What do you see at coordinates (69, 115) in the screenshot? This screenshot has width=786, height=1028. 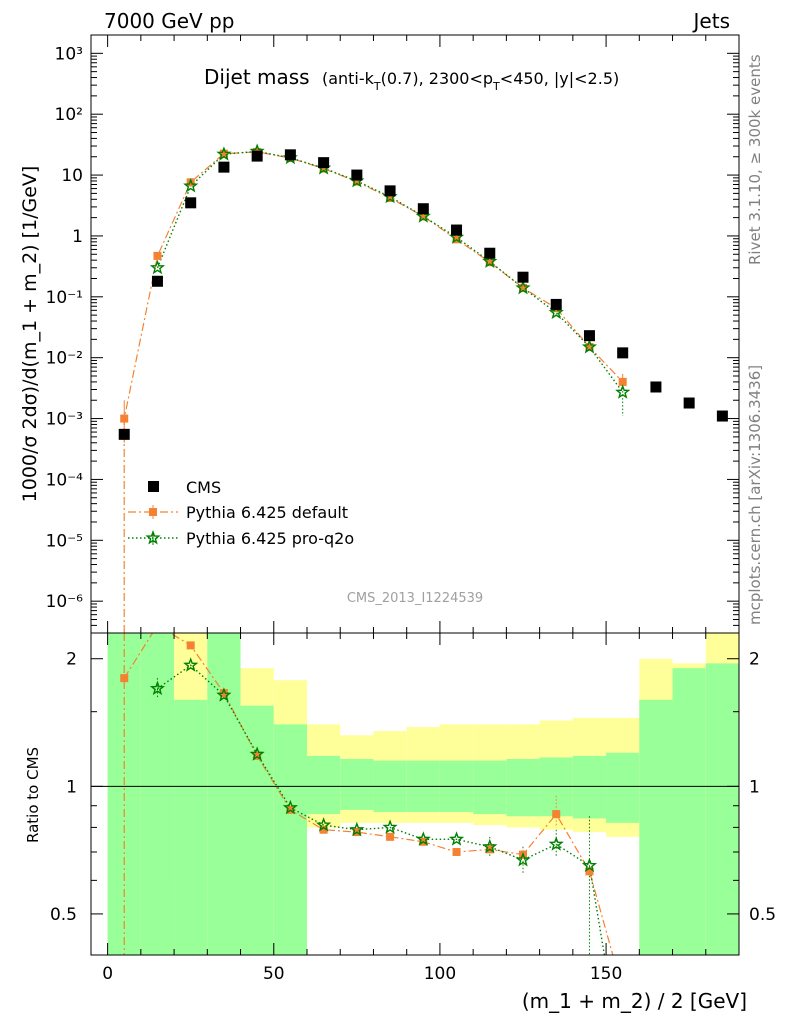 I see `main-y-tick-label: 10²` at bounding box center [69, 115].